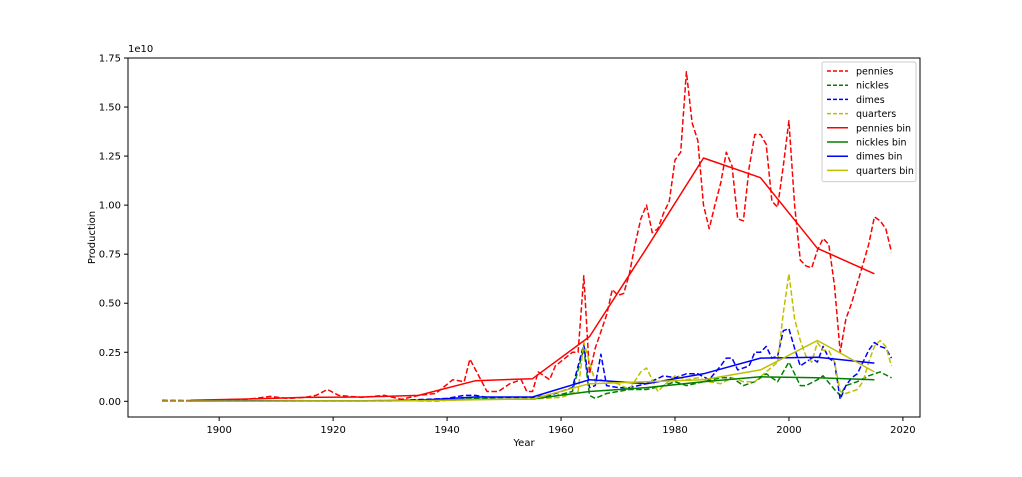 This screenshot has width=1022, height=477. What do you see at coordinates (560, 430) in the screenshot?
I see `x-tick-label: 1960` at bounding box center [560, 430].